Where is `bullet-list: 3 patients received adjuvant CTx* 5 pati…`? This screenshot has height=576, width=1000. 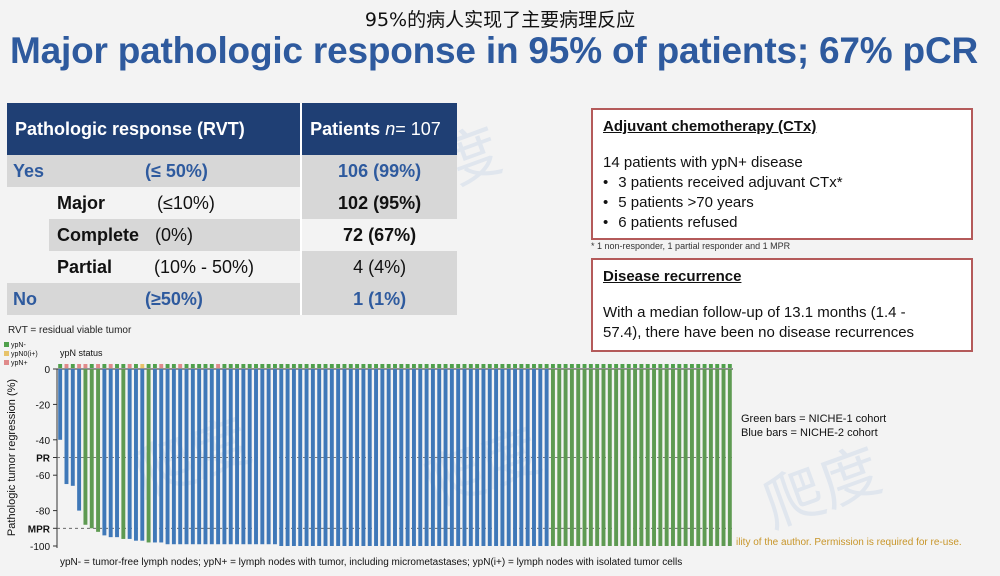
bullet-list: 3 patients received adjuvant CTx* 5 pati… is located at coordinates (782, 203).